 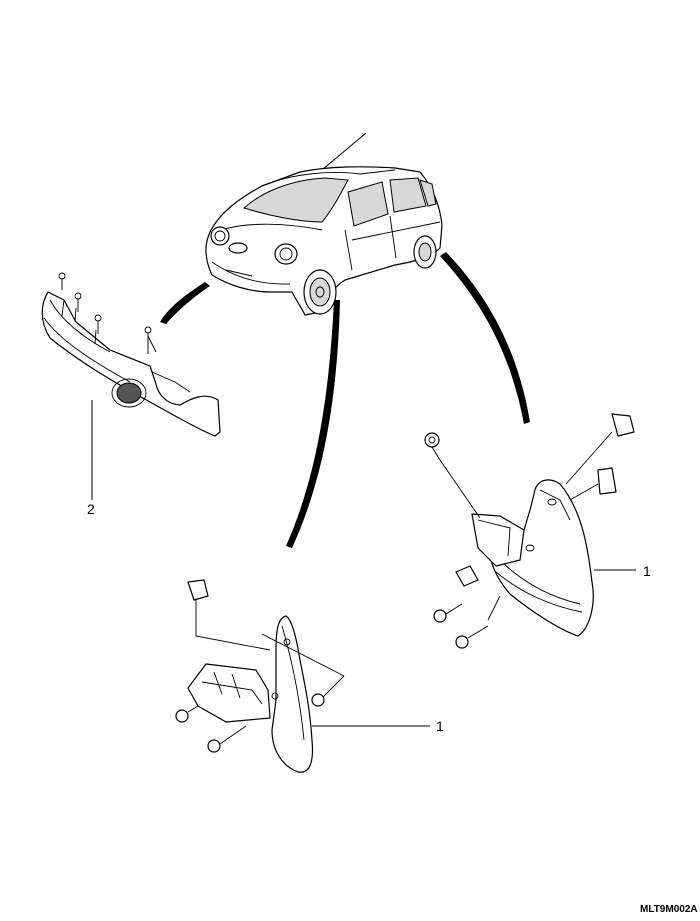 I want to click on car-illustration, so click(x=324, y=224).